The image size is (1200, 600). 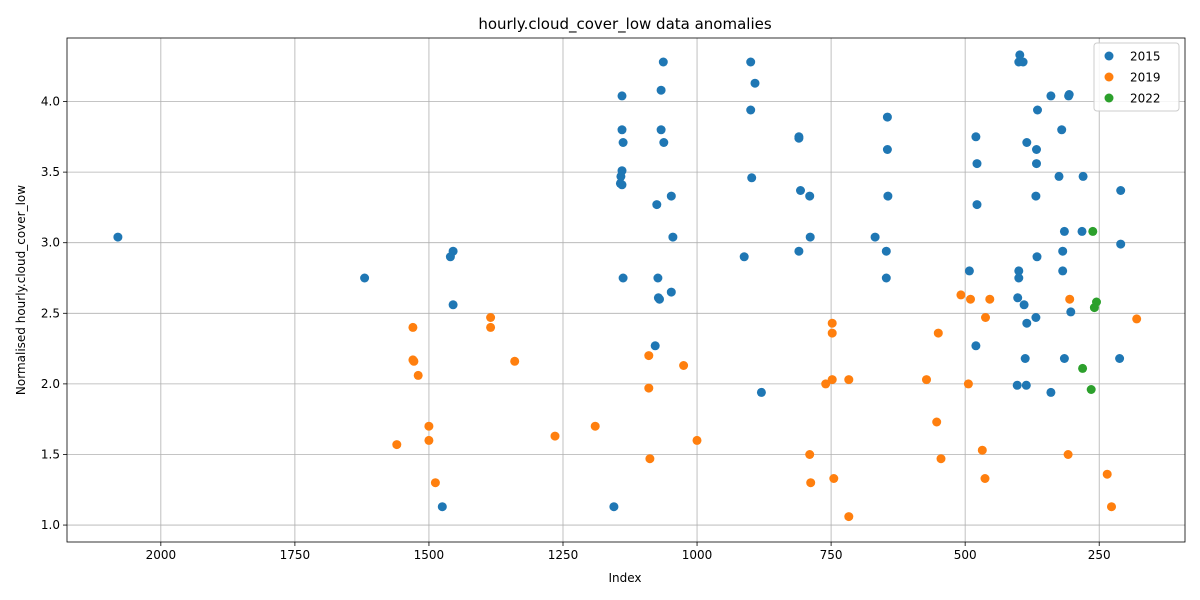 What do you see at coordinates (50, 384) in the screenshot?
I see `y-tick-label: 2.0` at bounding box center [50, 384].